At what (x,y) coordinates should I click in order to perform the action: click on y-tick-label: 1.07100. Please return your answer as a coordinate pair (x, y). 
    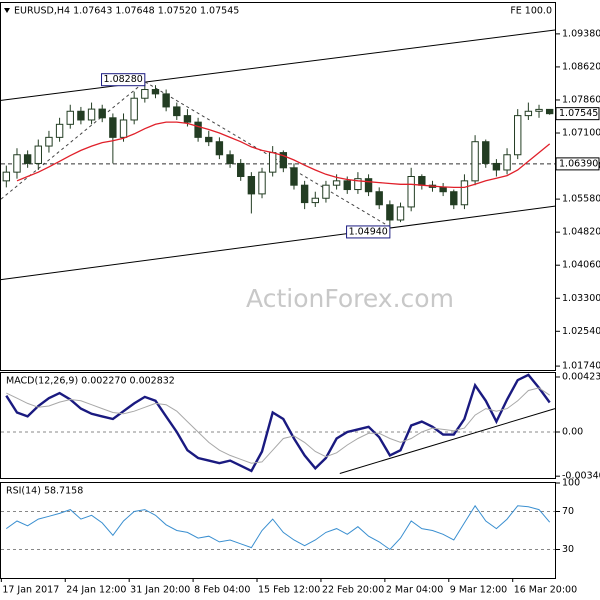
    Looking at the image, I should click on (581, 133).